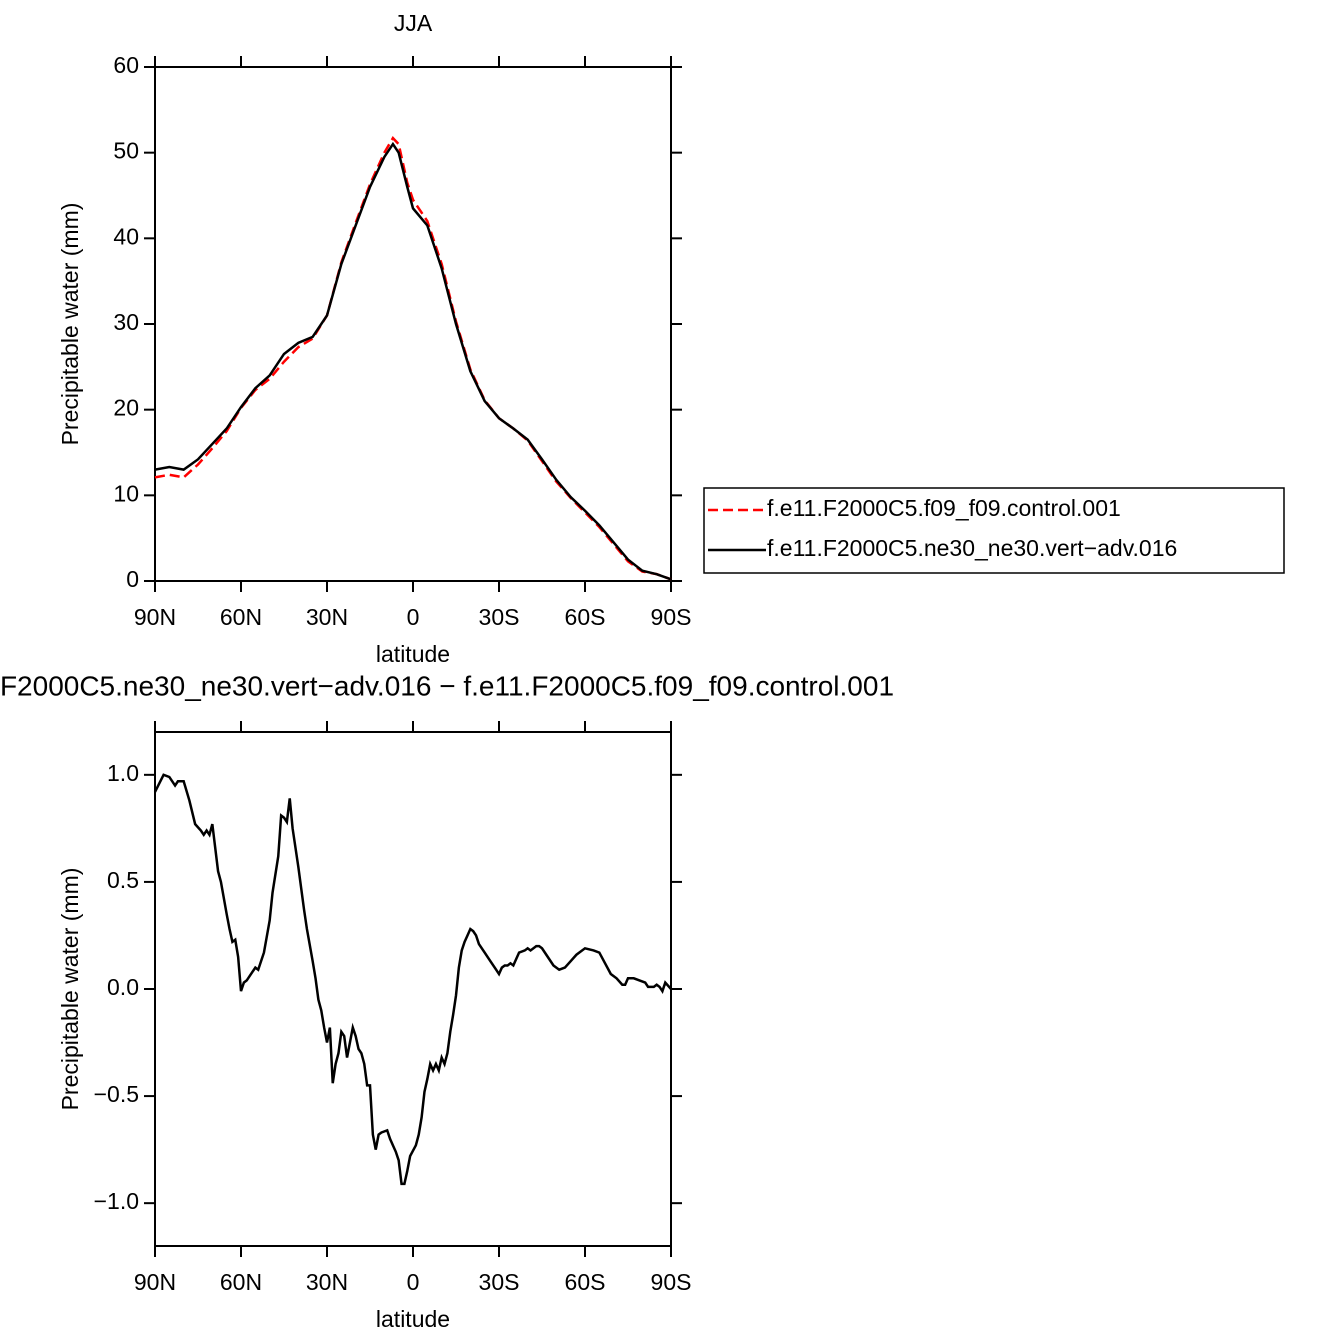 This screenshot has height=1341, width=1344. I want to click on y-tick-label: 0, so click(132, 579).